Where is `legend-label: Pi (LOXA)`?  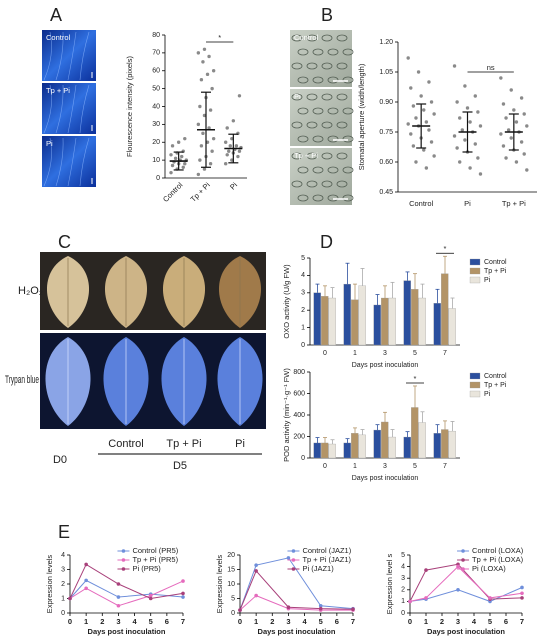
legend-label: Pi (LOXA) is located at coordinates (489, 568).